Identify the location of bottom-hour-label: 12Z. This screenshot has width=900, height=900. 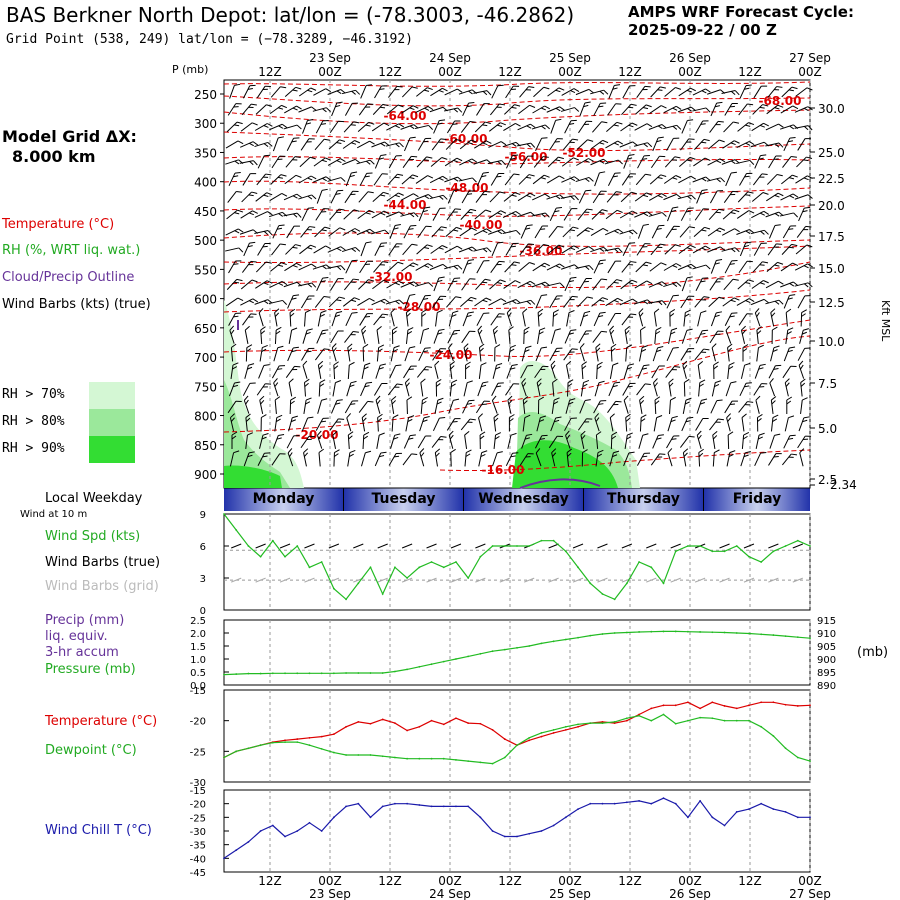
(750, 881).